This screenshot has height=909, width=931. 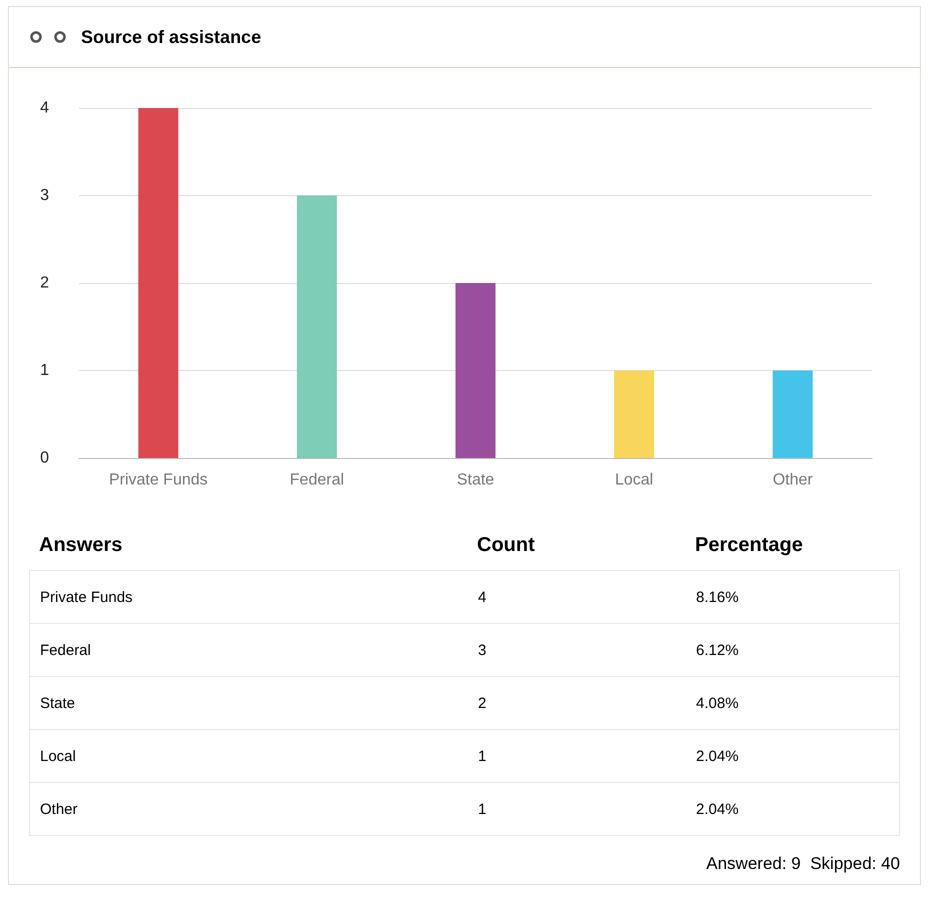 I want to click on text: Count, so click(x=506, y=545).